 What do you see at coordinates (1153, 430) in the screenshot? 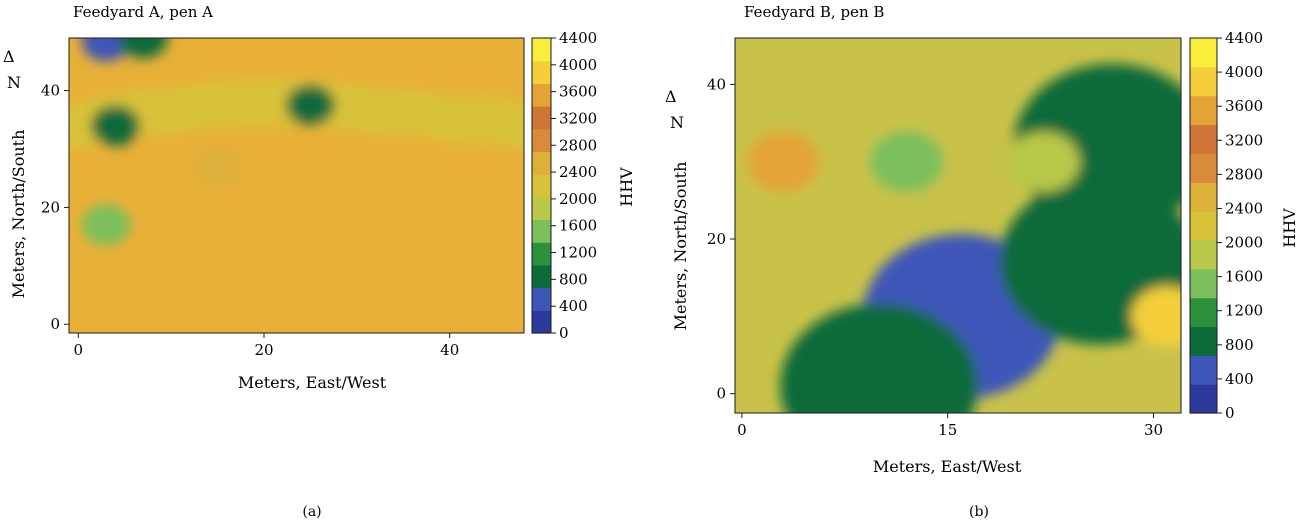
I see `x-tick-label: 30` at bounding box center [1153, 430].